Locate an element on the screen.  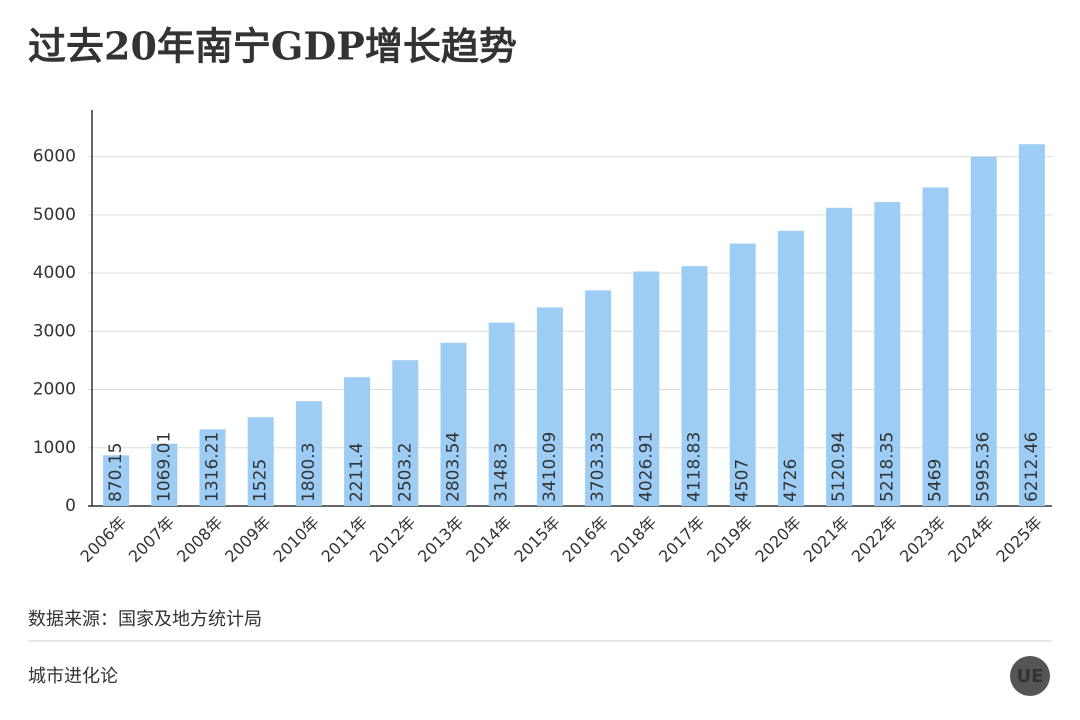
value-label: 1316.21 is located at coordinates (213, 467).